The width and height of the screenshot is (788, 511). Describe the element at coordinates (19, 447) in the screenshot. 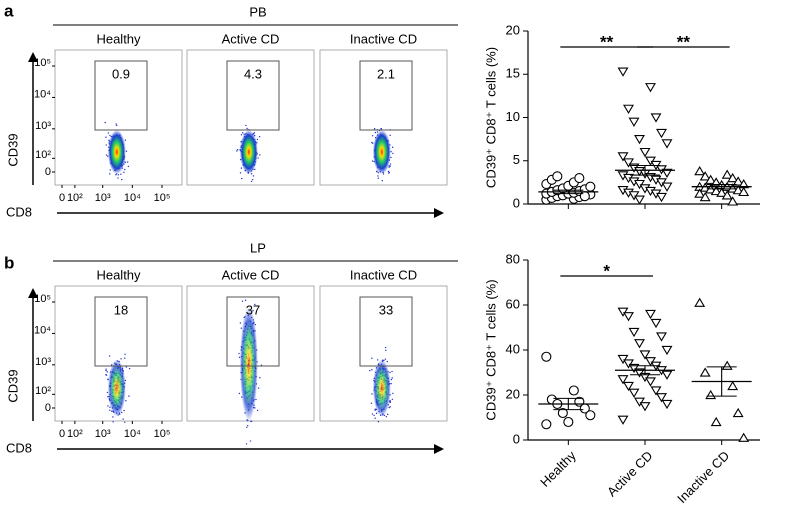

I see `x-axis-label: CD8` at that location.